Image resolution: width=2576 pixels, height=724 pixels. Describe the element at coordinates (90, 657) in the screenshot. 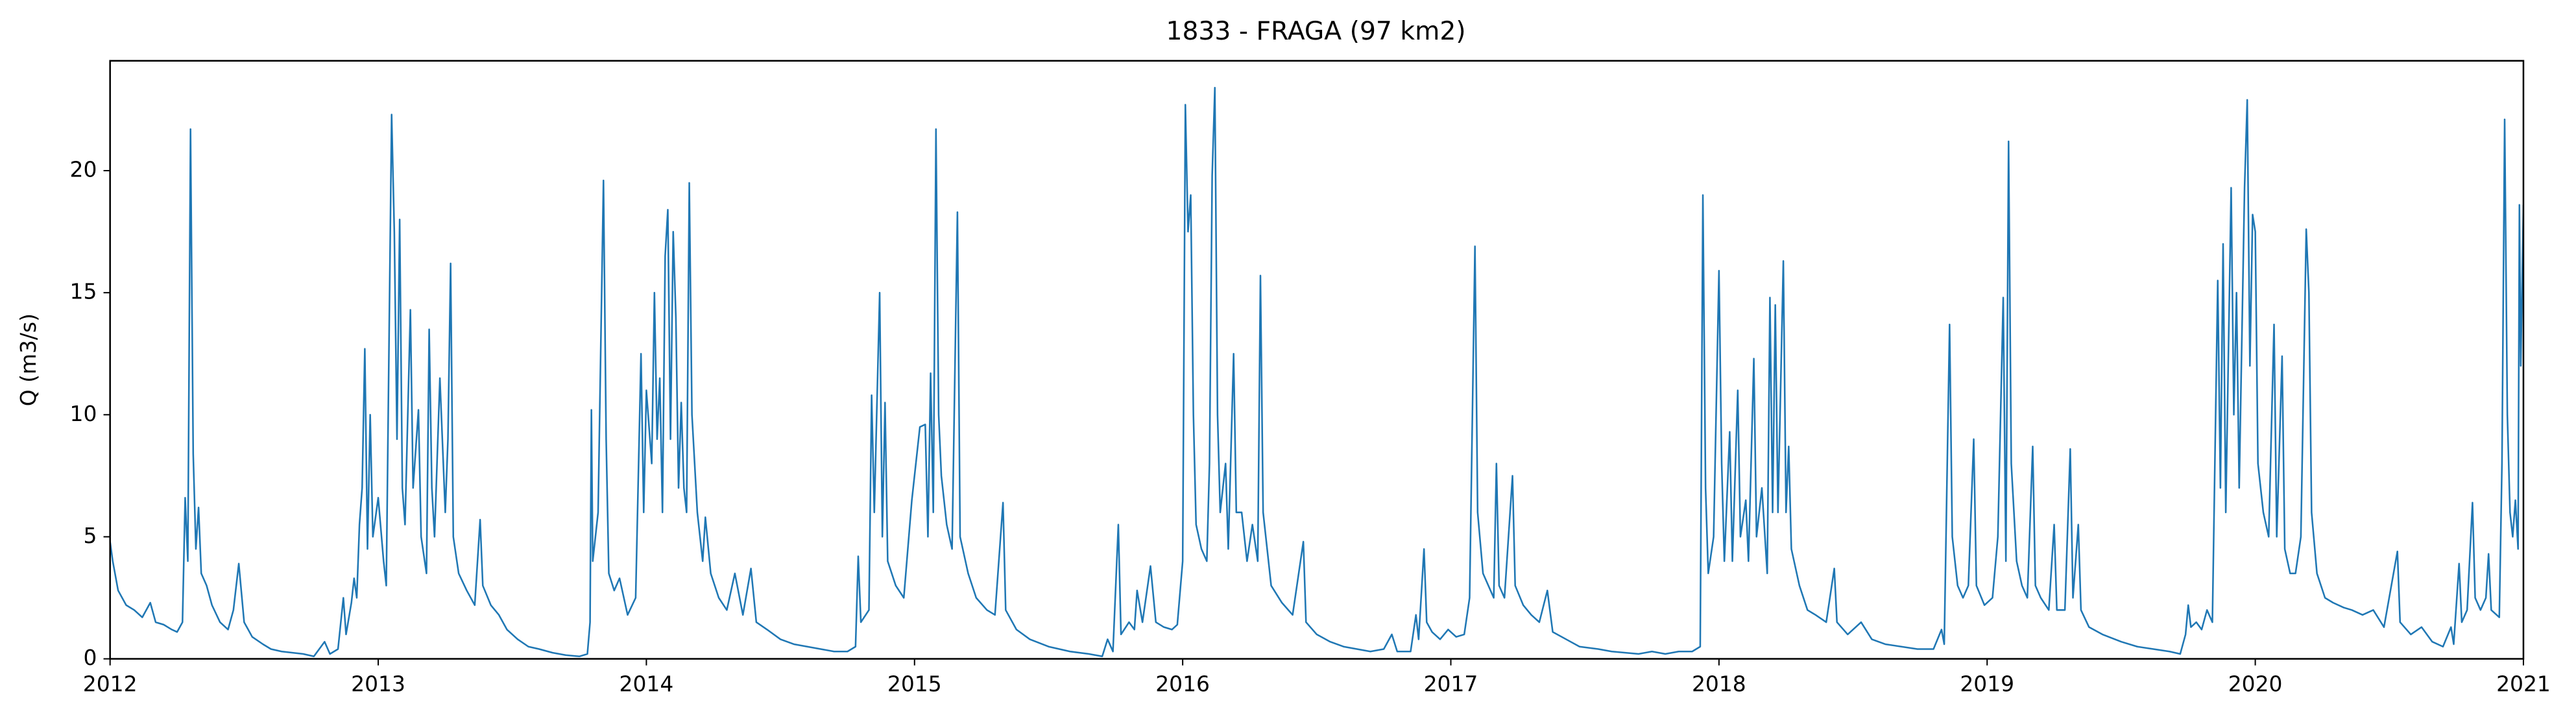

I see `y-tick-label: 0` at that location.